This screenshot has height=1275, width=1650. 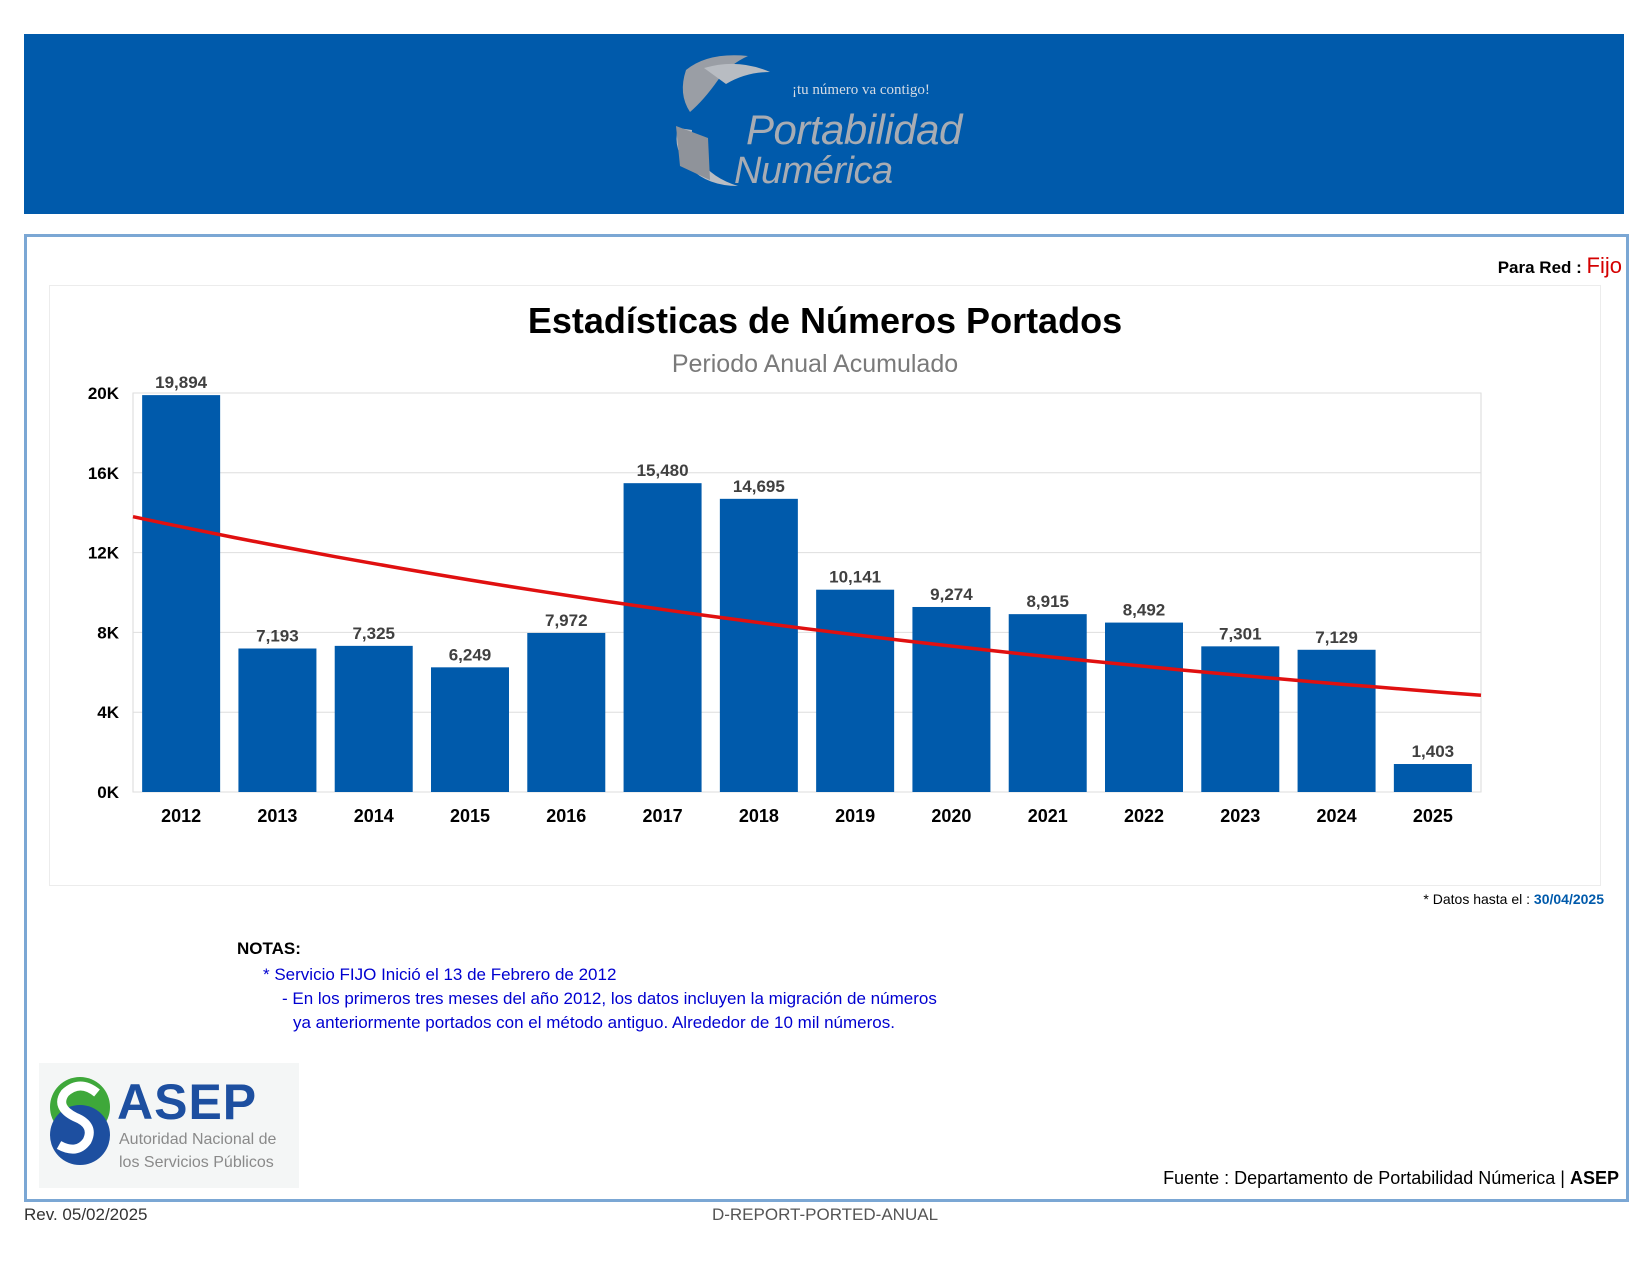 I want to click on x-tick-label: 2025, so click(x=1433, y=816).